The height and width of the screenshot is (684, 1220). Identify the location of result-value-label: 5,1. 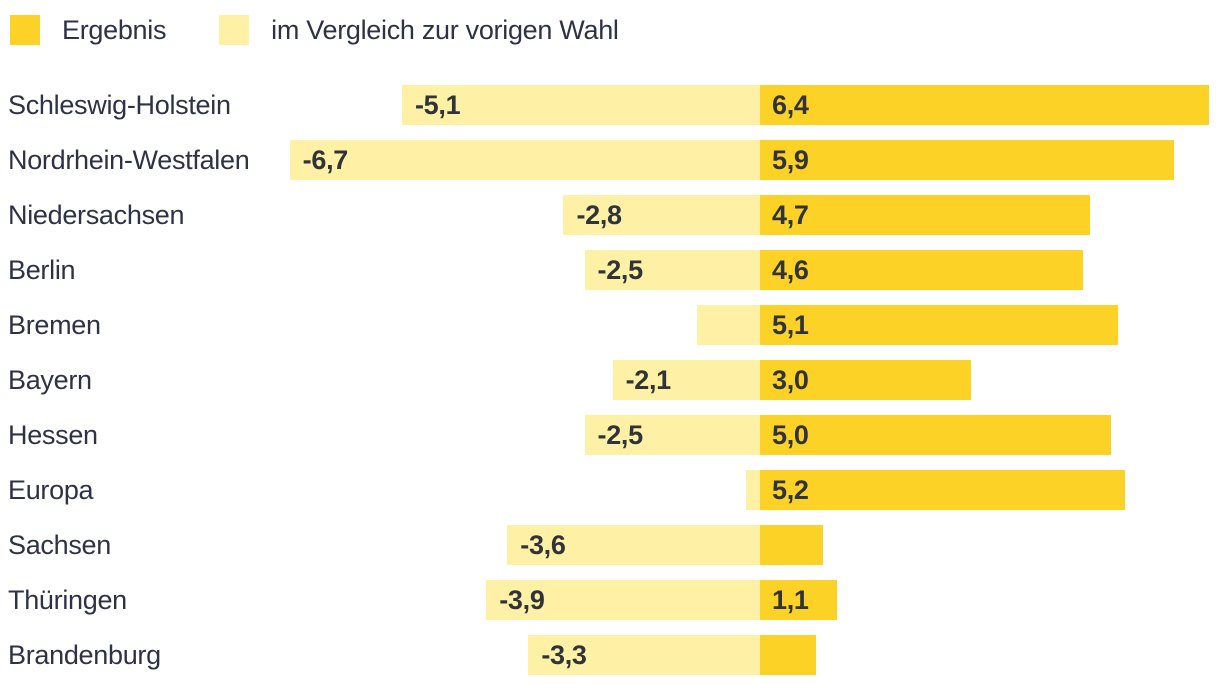
(790, 325).